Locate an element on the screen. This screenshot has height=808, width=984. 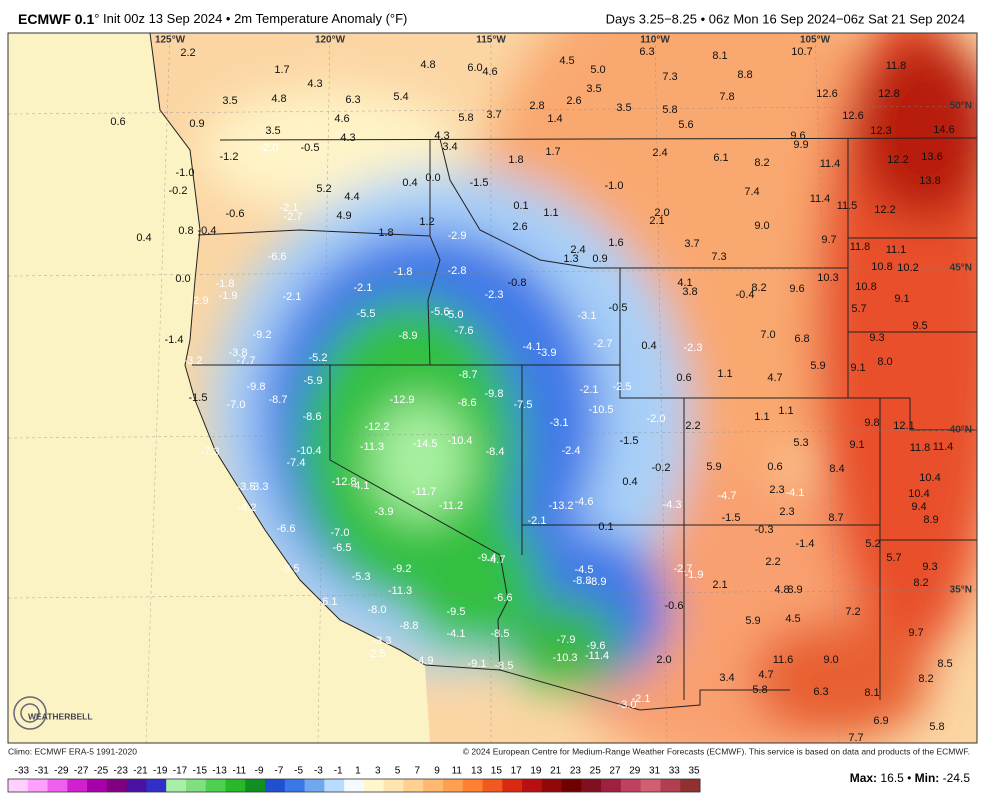
colorbar-label: 27 is located at coordinates (615, 771).